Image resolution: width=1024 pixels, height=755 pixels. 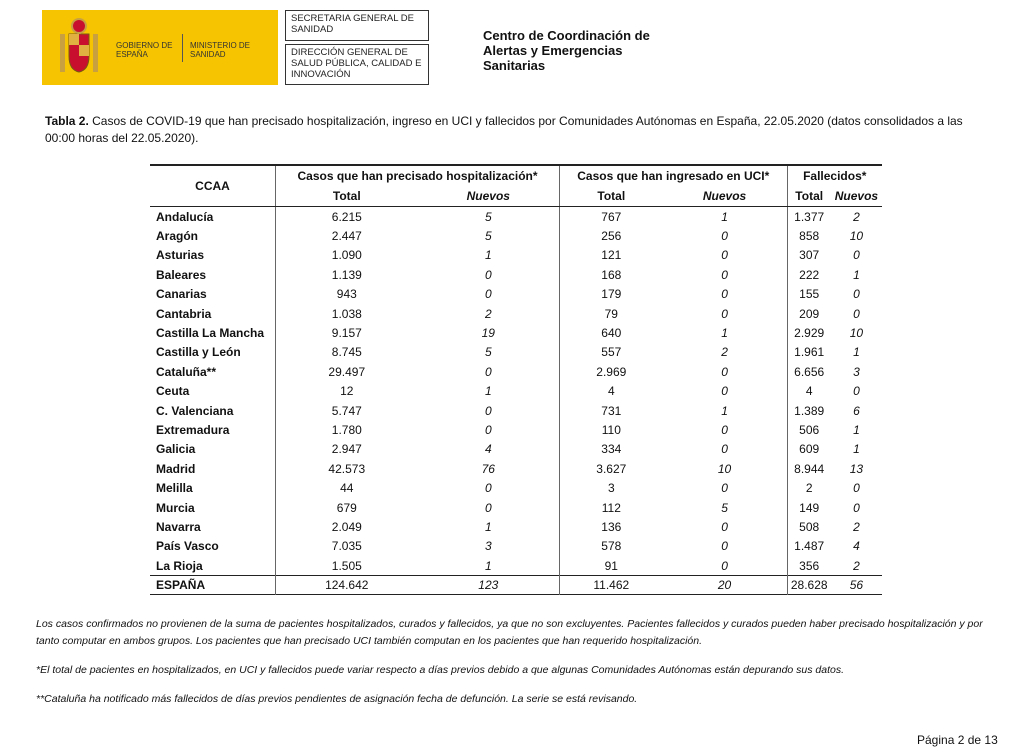 I want to click on header-line: Alertas y Emergencias, so click(x=553, y=50).